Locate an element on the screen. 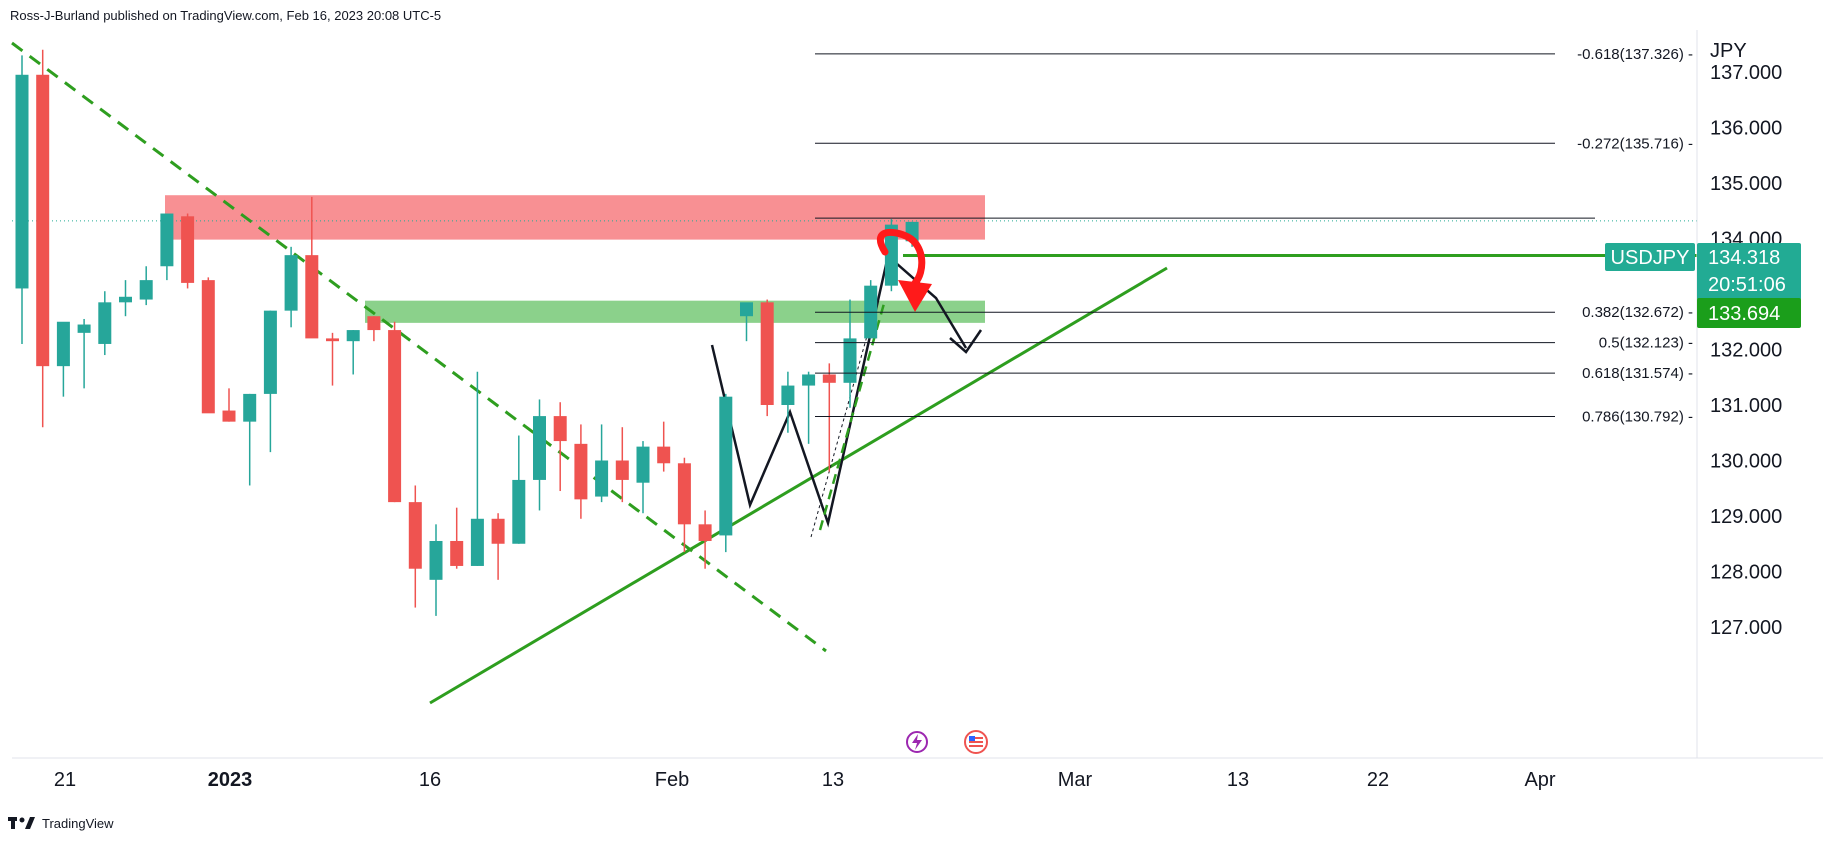  footer-brand: TradingView is located at coordinates (78, 823).